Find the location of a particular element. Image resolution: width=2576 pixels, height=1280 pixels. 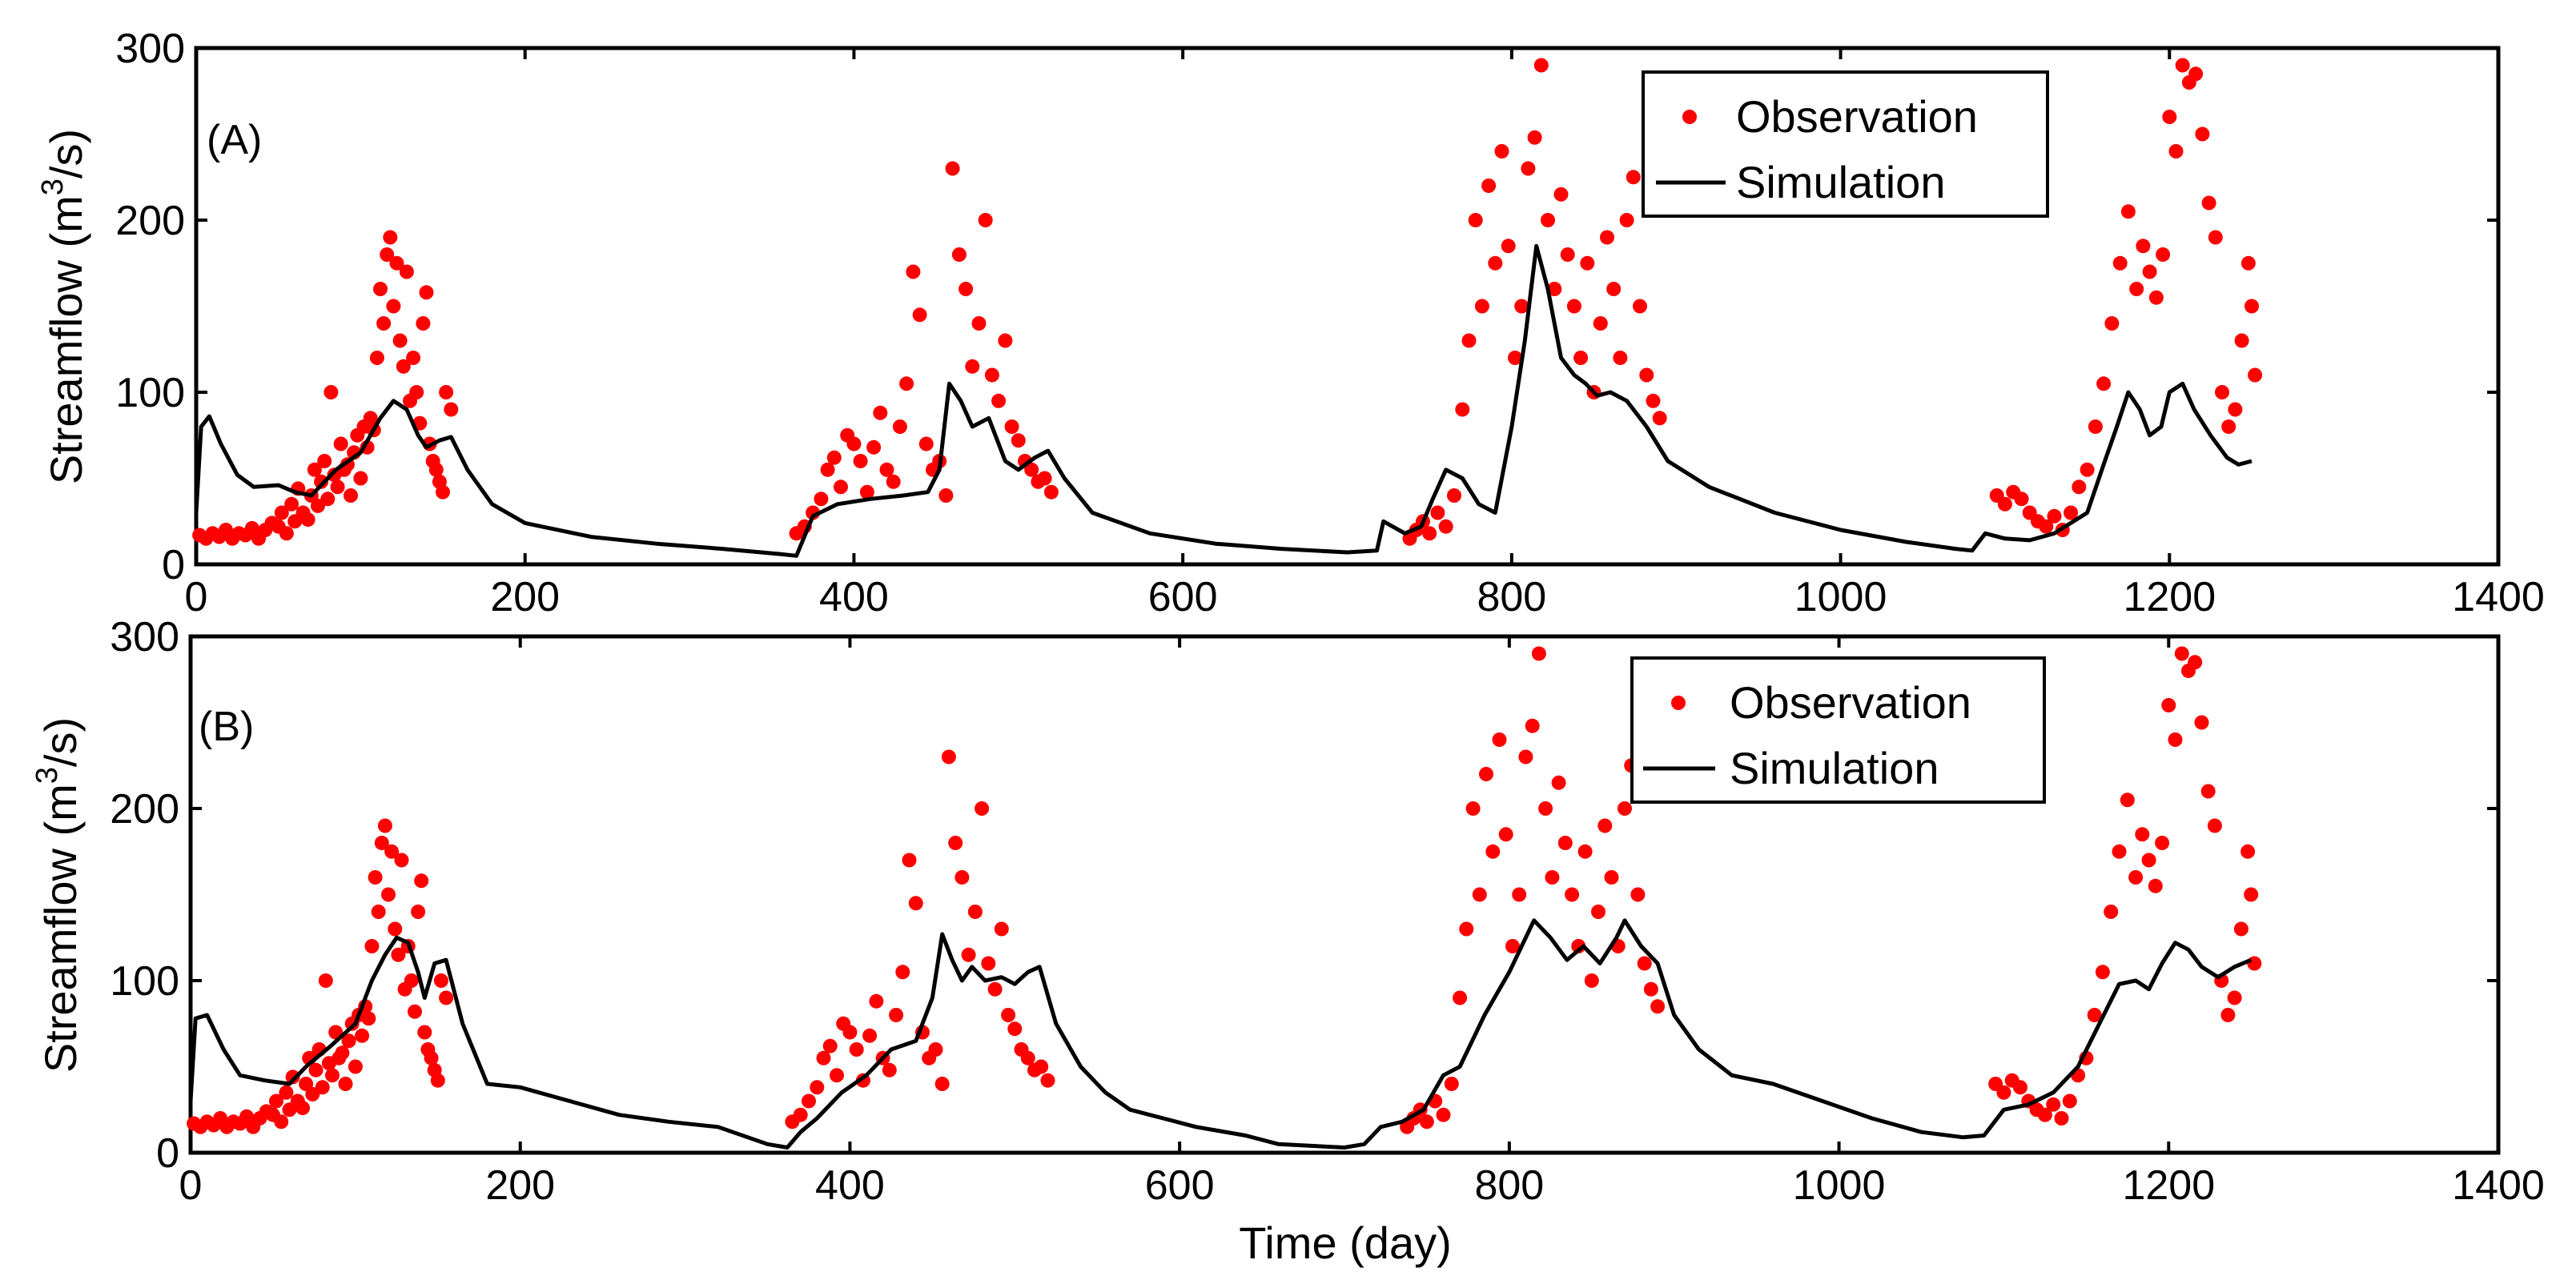

panel-b-ytick-label-0: 0 is located at coordinates (167, 1153).